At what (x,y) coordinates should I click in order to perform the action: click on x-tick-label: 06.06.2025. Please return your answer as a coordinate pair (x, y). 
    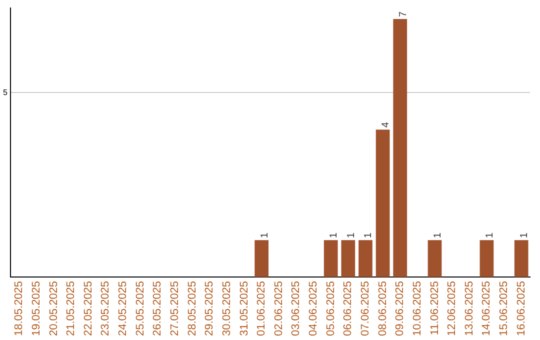
    Looking at the image, I should click on (348, 308).